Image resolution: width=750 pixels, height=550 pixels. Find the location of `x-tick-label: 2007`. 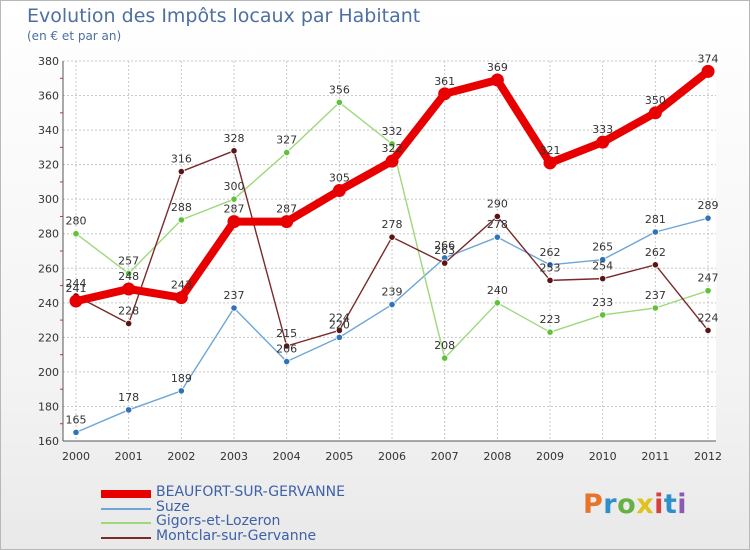

x-tick-label: 2007 is located at coordinates (445, 456).